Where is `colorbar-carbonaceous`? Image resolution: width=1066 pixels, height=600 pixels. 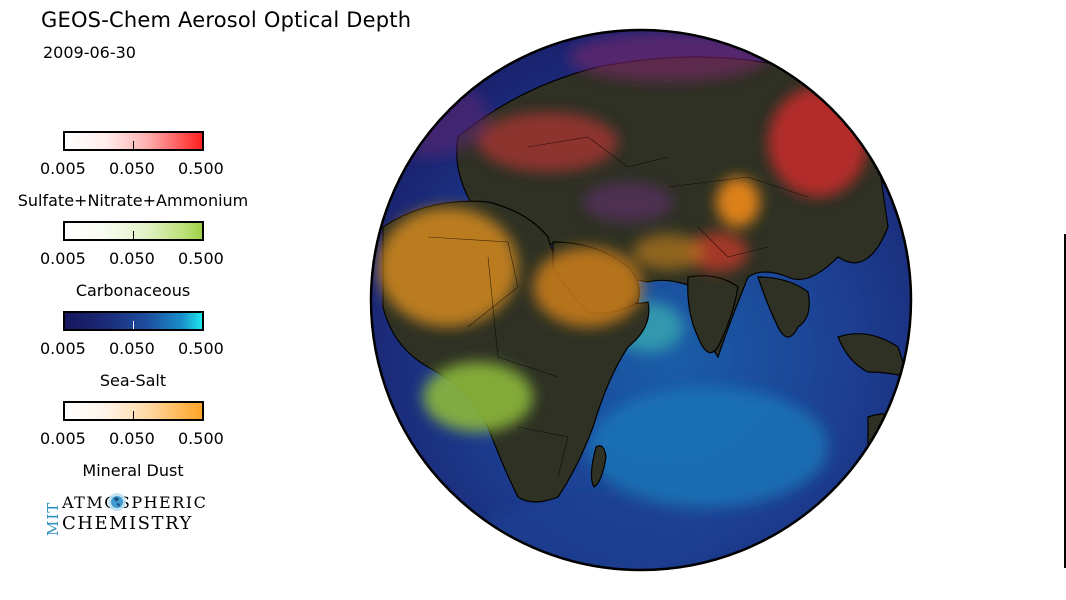 colorbar-carbonaceous is located at coordinates (133, 231).